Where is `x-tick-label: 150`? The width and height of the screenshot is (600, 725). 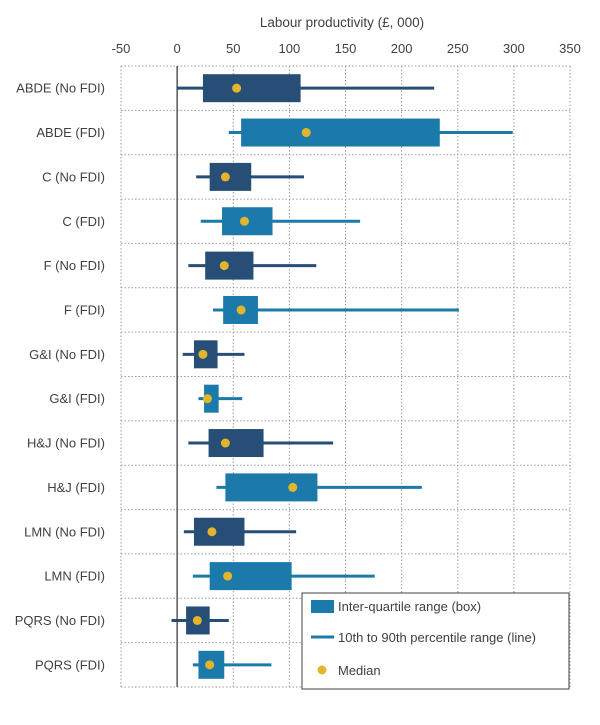
x-tick-label: 150 is located at coordinates (346, 48).